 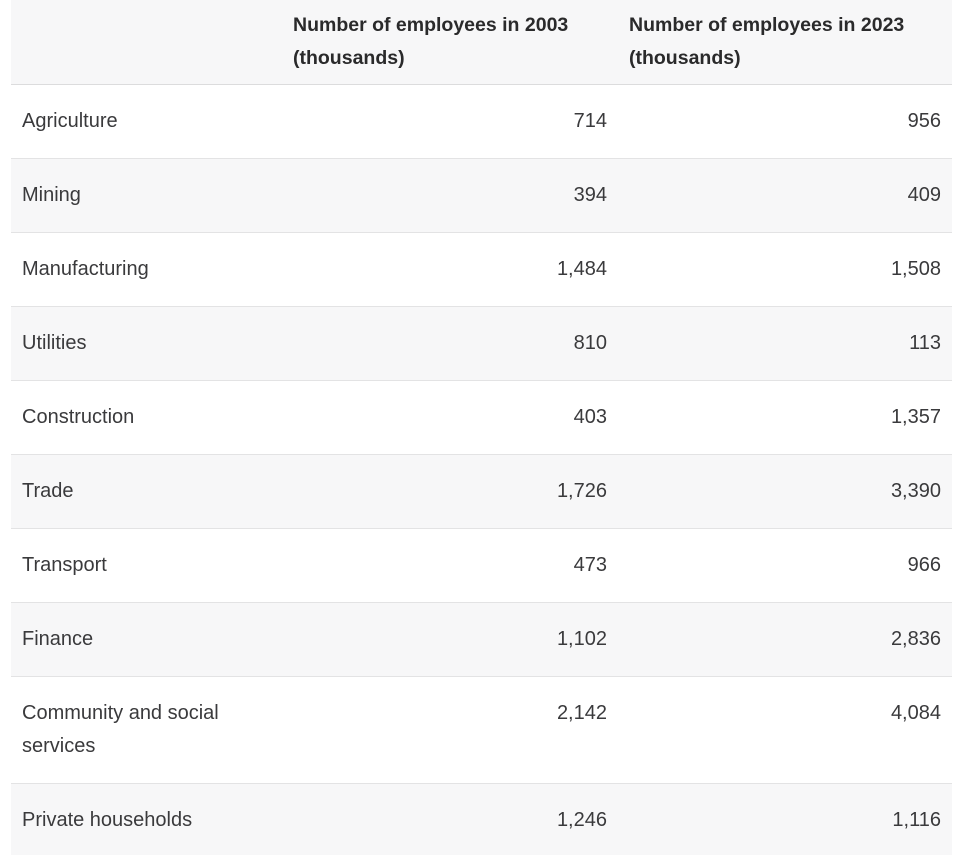 I want to click on column-header-2003: Number of employees in 2003 (thousands), so click(x=450, y=42).